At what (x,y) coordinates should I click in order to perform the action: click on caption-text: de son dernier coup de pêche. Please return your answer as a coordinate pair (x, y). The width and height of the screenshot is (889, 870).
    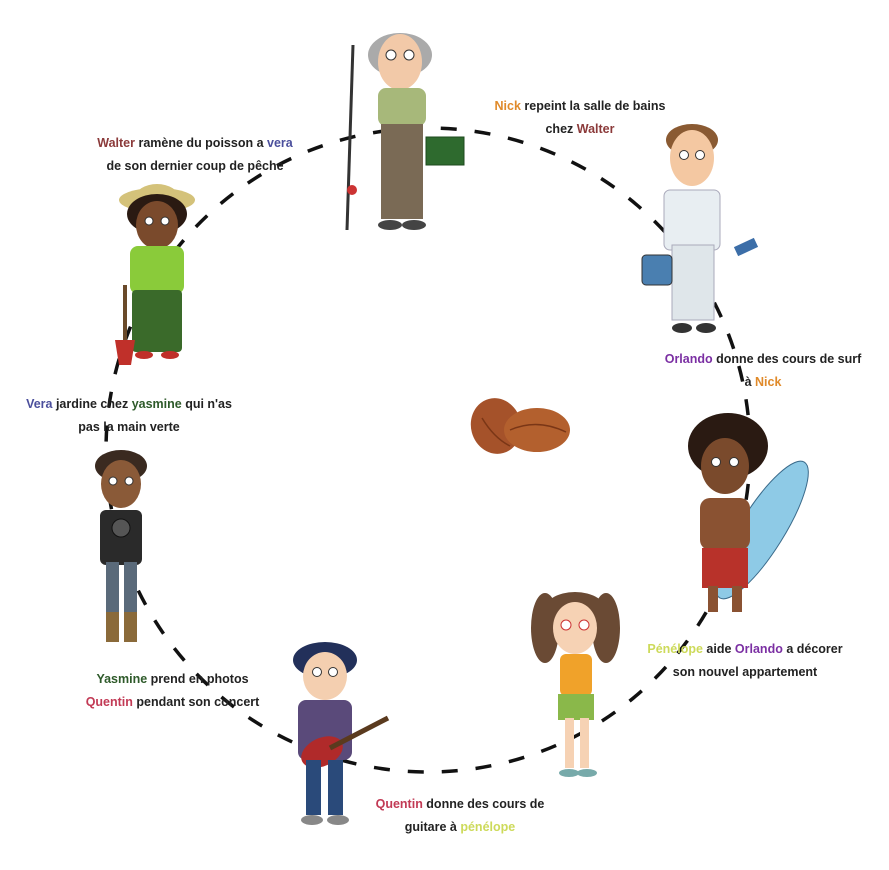
    Looking at the image, I should click on (195, 166).